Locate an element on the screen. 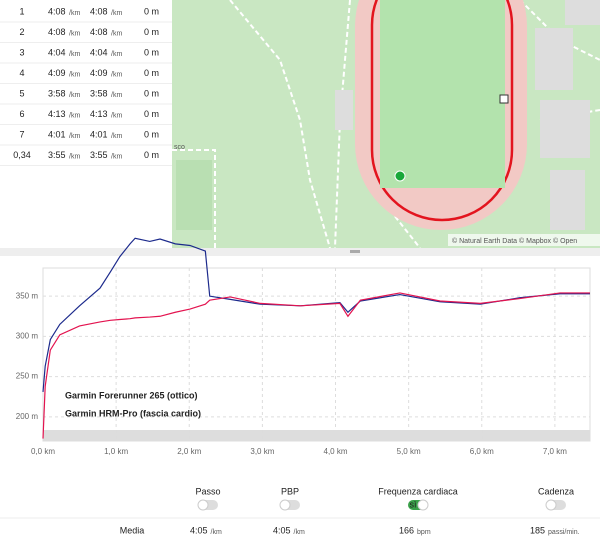 Image resolution: width=600 pixels, height=544 pixels. splits-table is located at coordinates (86, 85).